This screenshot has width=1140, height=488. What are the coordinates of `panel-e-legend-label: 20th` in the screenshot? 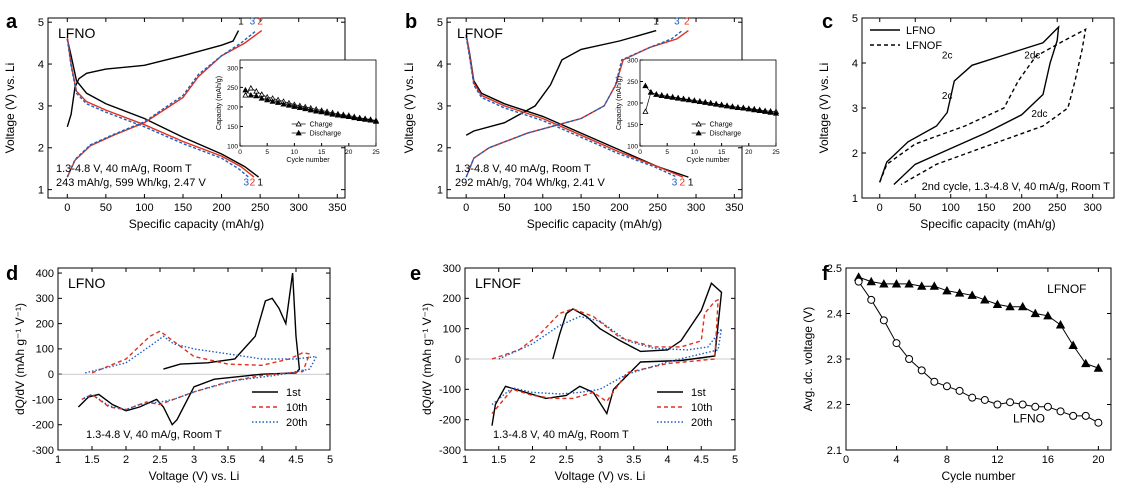 It's located at (701, 423).